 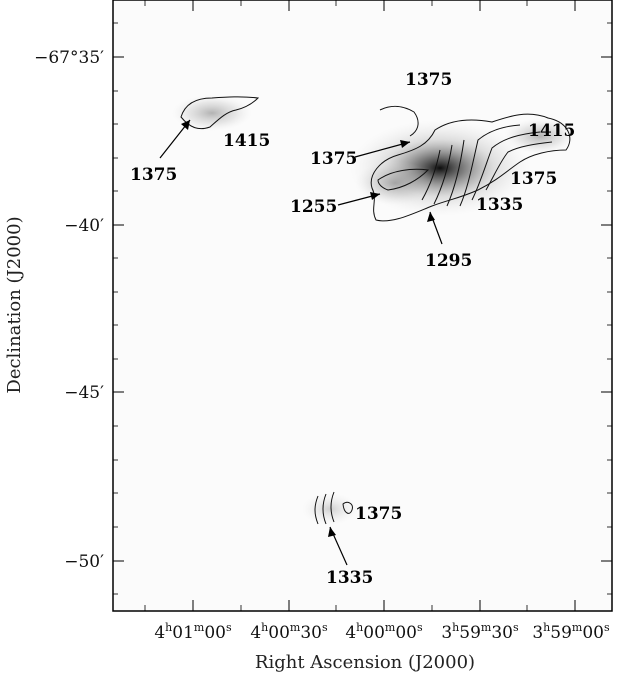 I want to click on emission-nw-cloud, so click(x=212, y=113).